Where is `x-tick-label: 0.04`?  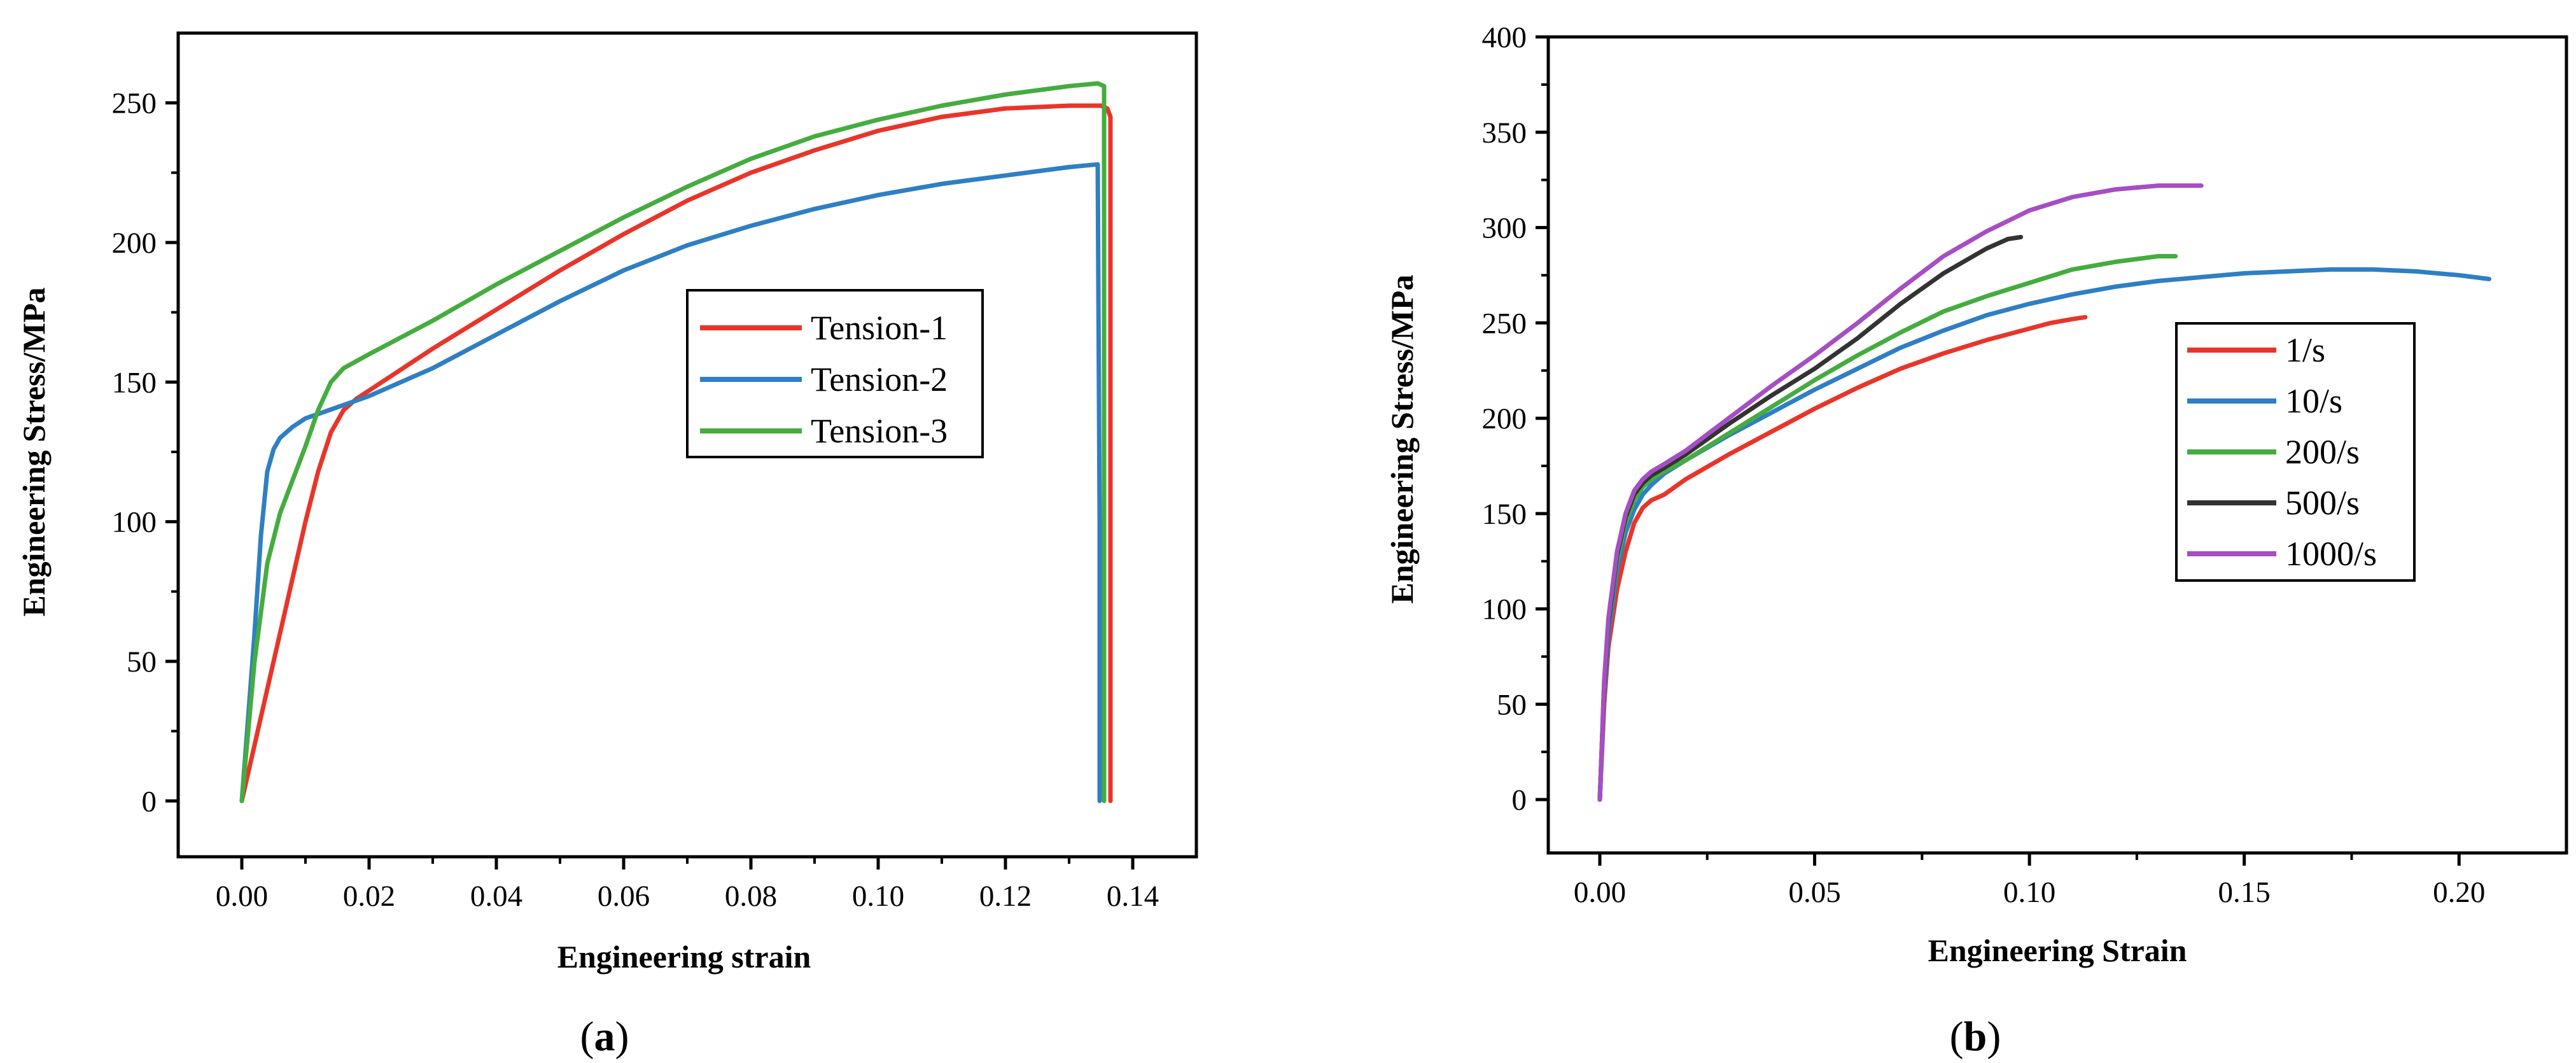
x-tick-label: 0.04 is located at coordinates (496, 897).